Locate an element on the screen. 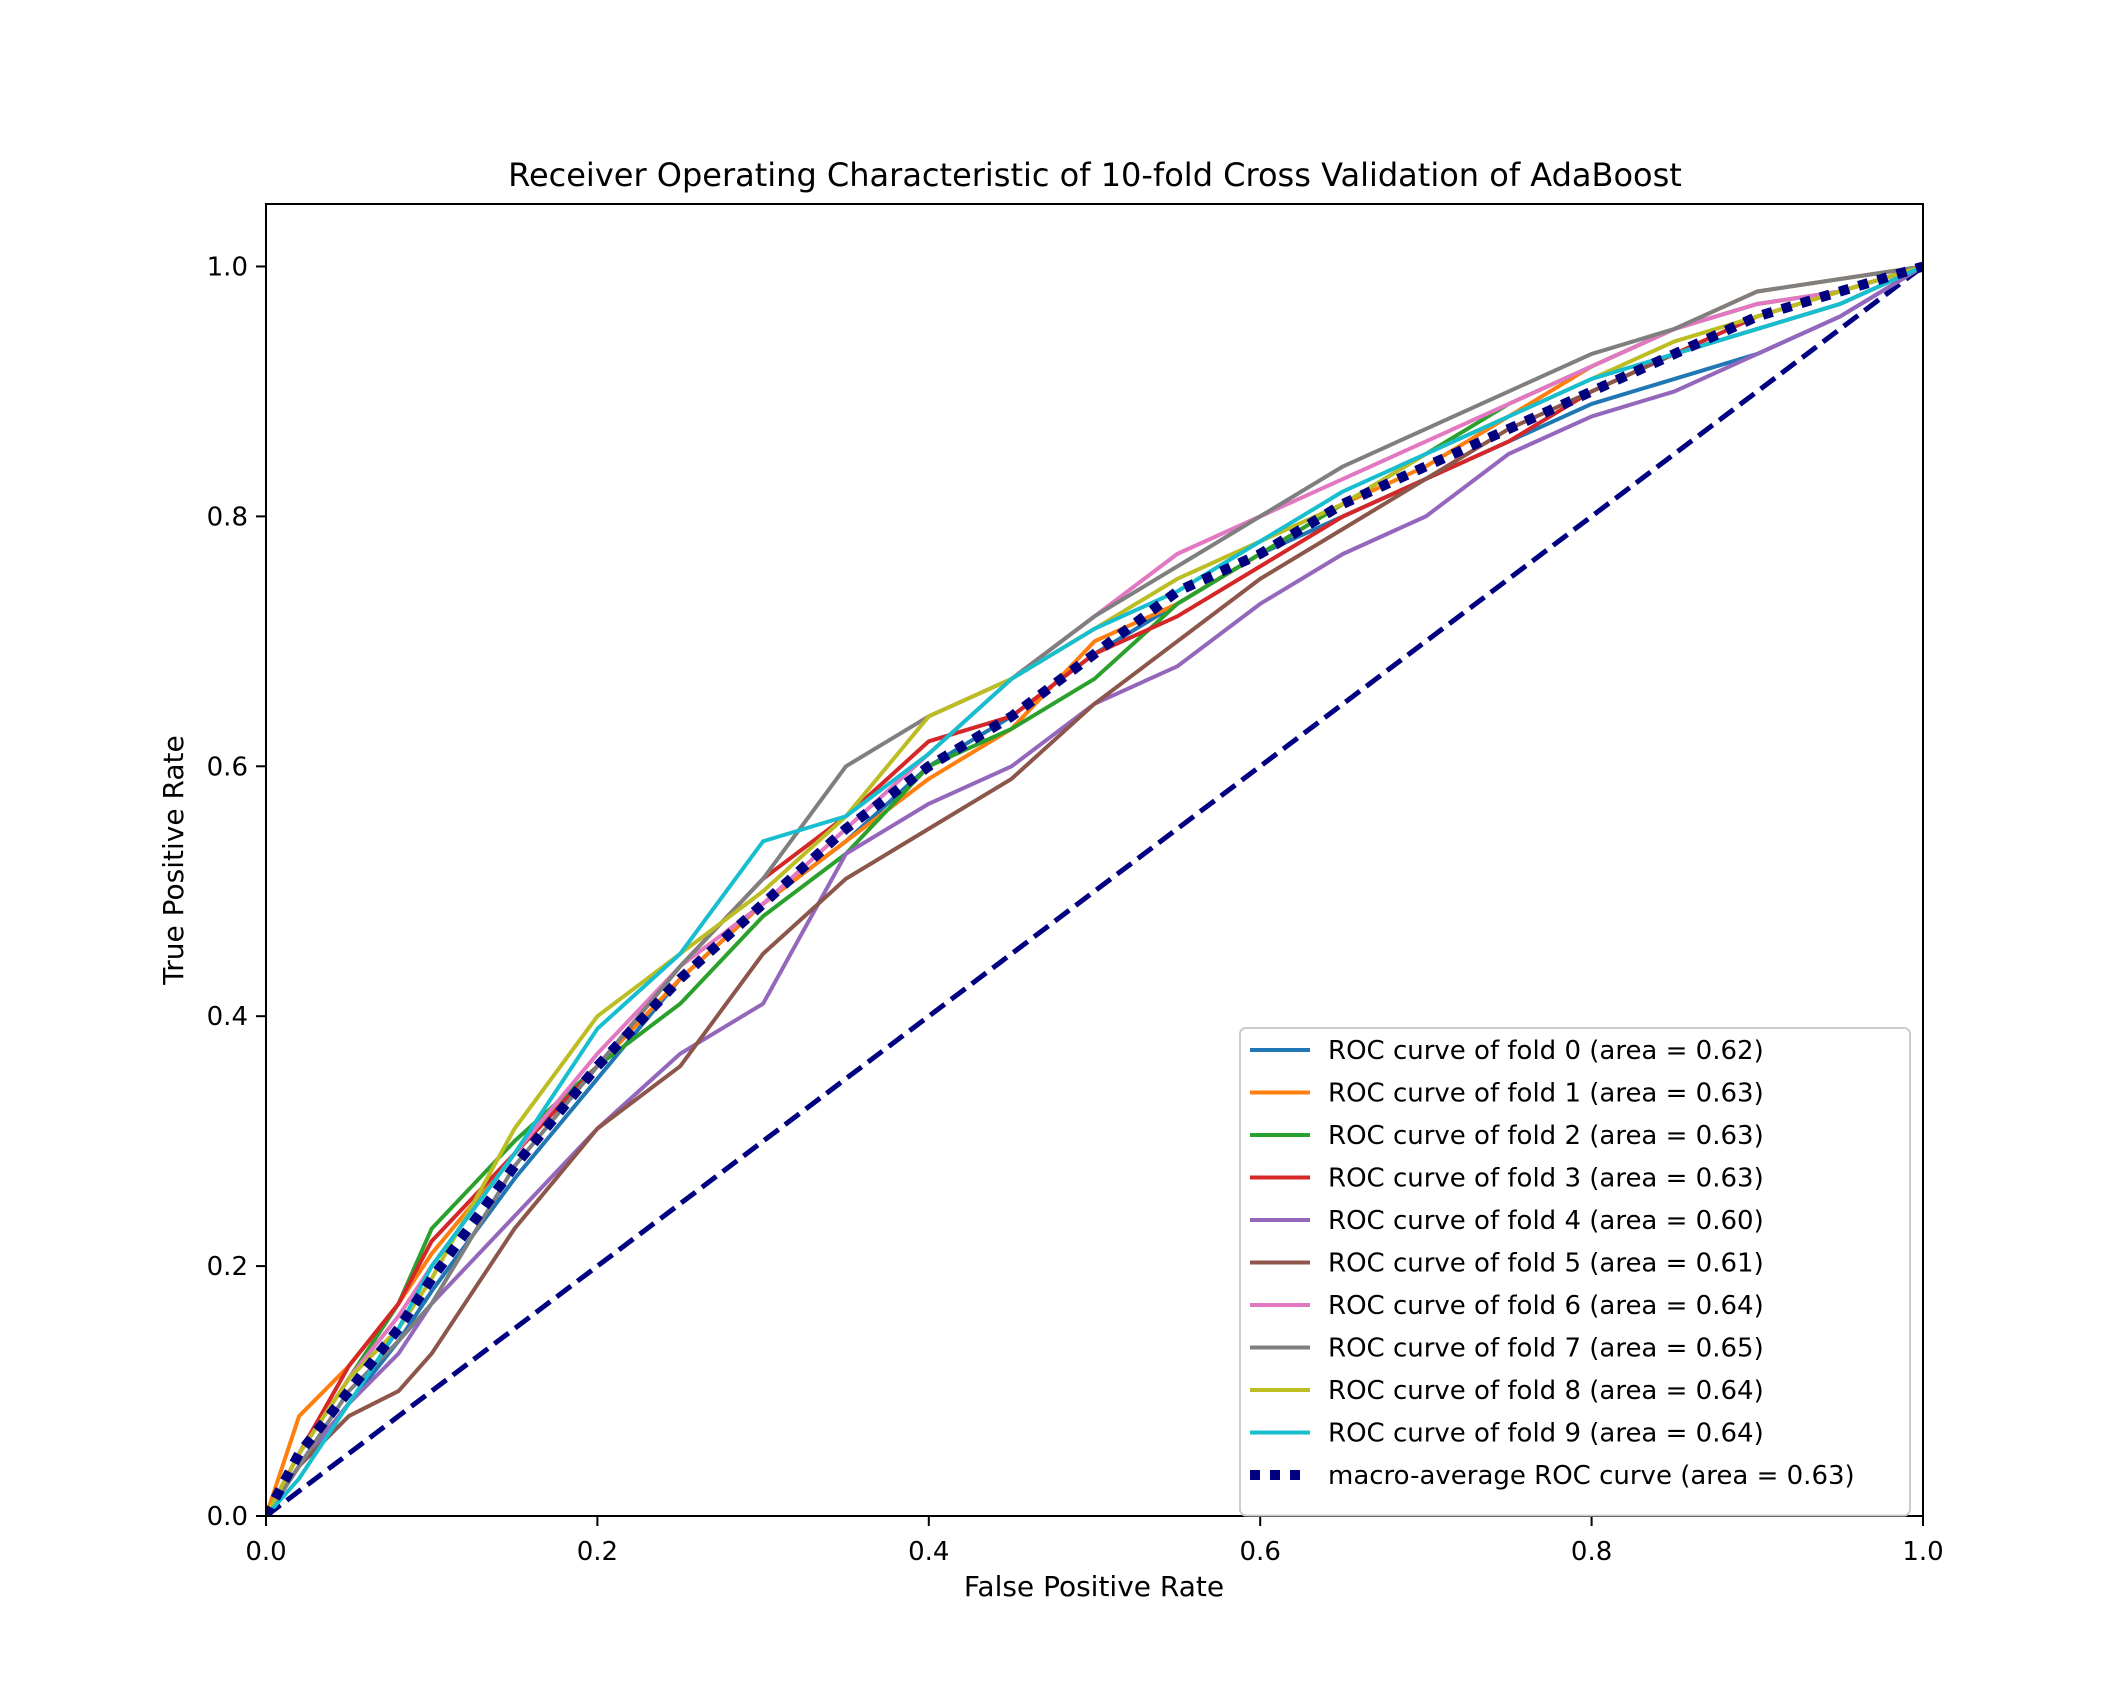 Image resolution: width=2114 pixels, height=1684 pixels. y-tick-label: 0.0 is located at coordinates (227, 1517).